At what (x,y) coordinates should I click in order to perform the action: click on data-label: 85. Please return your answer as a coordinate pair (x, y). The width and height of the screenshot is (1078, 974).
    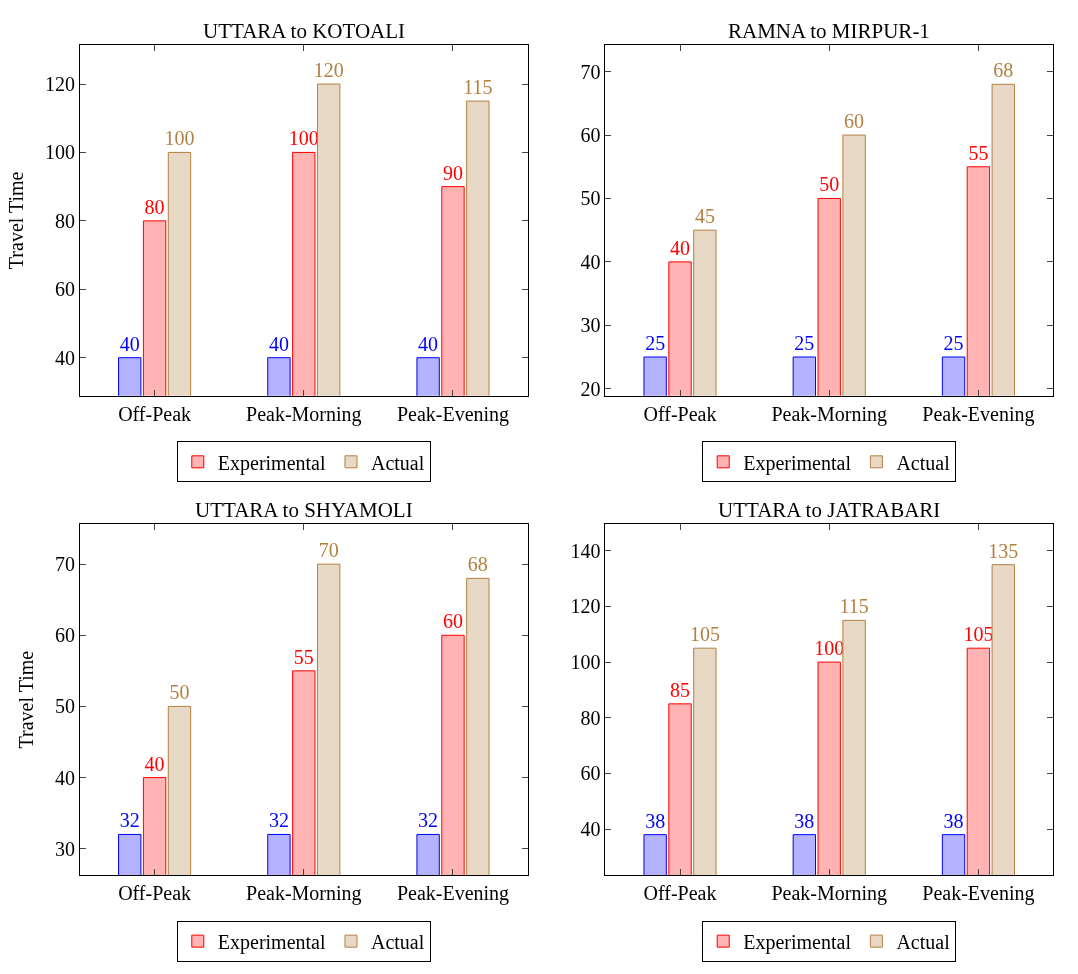
    Looking at the image, I should click on (680, 689).